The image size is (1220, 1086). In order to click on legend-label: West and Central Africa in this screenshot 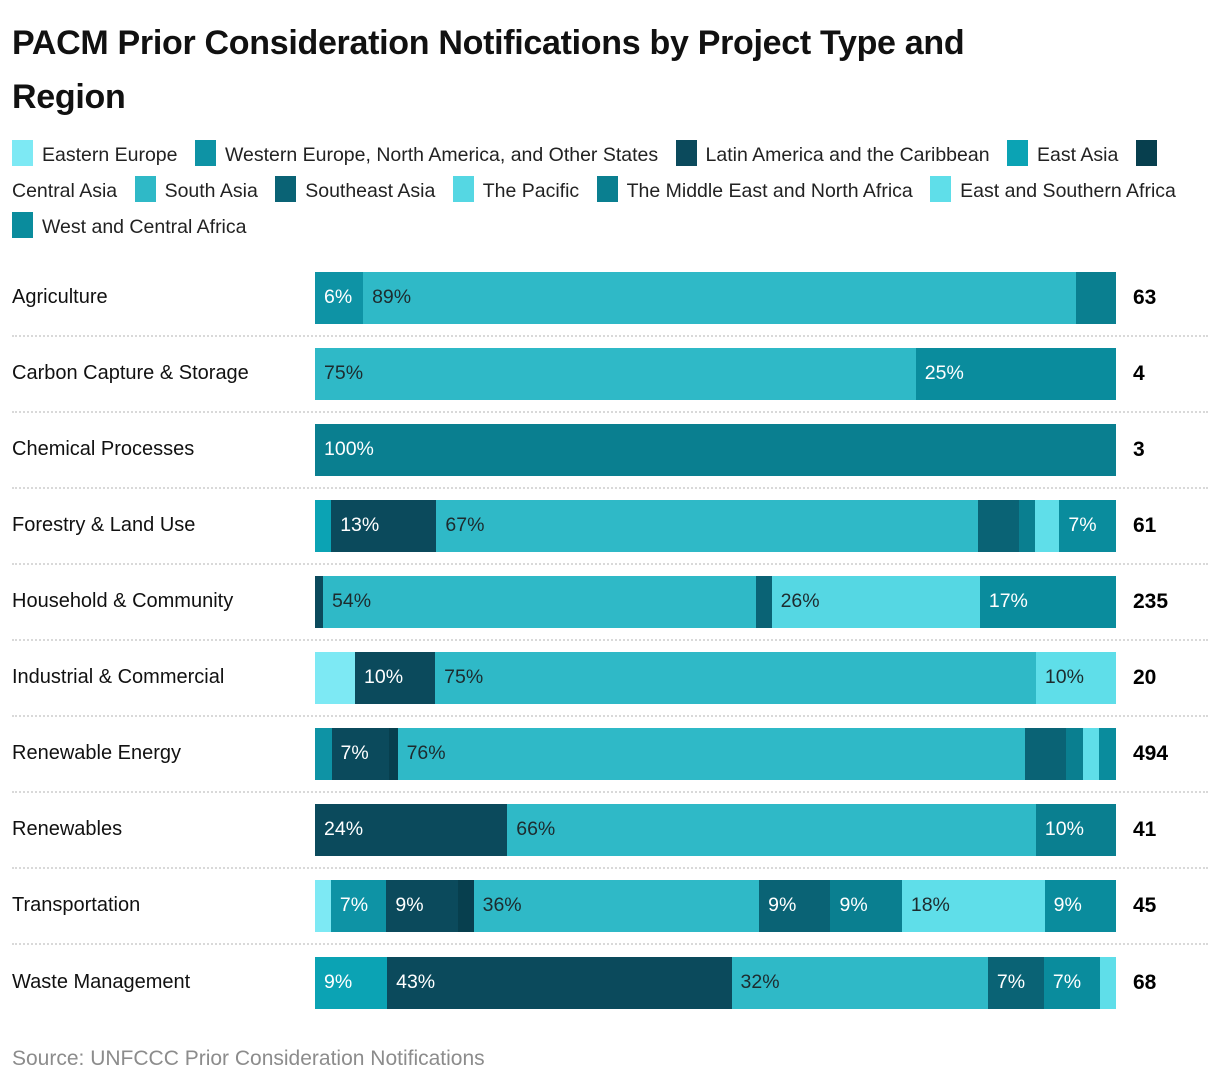, I will do `click(144, 226)`.